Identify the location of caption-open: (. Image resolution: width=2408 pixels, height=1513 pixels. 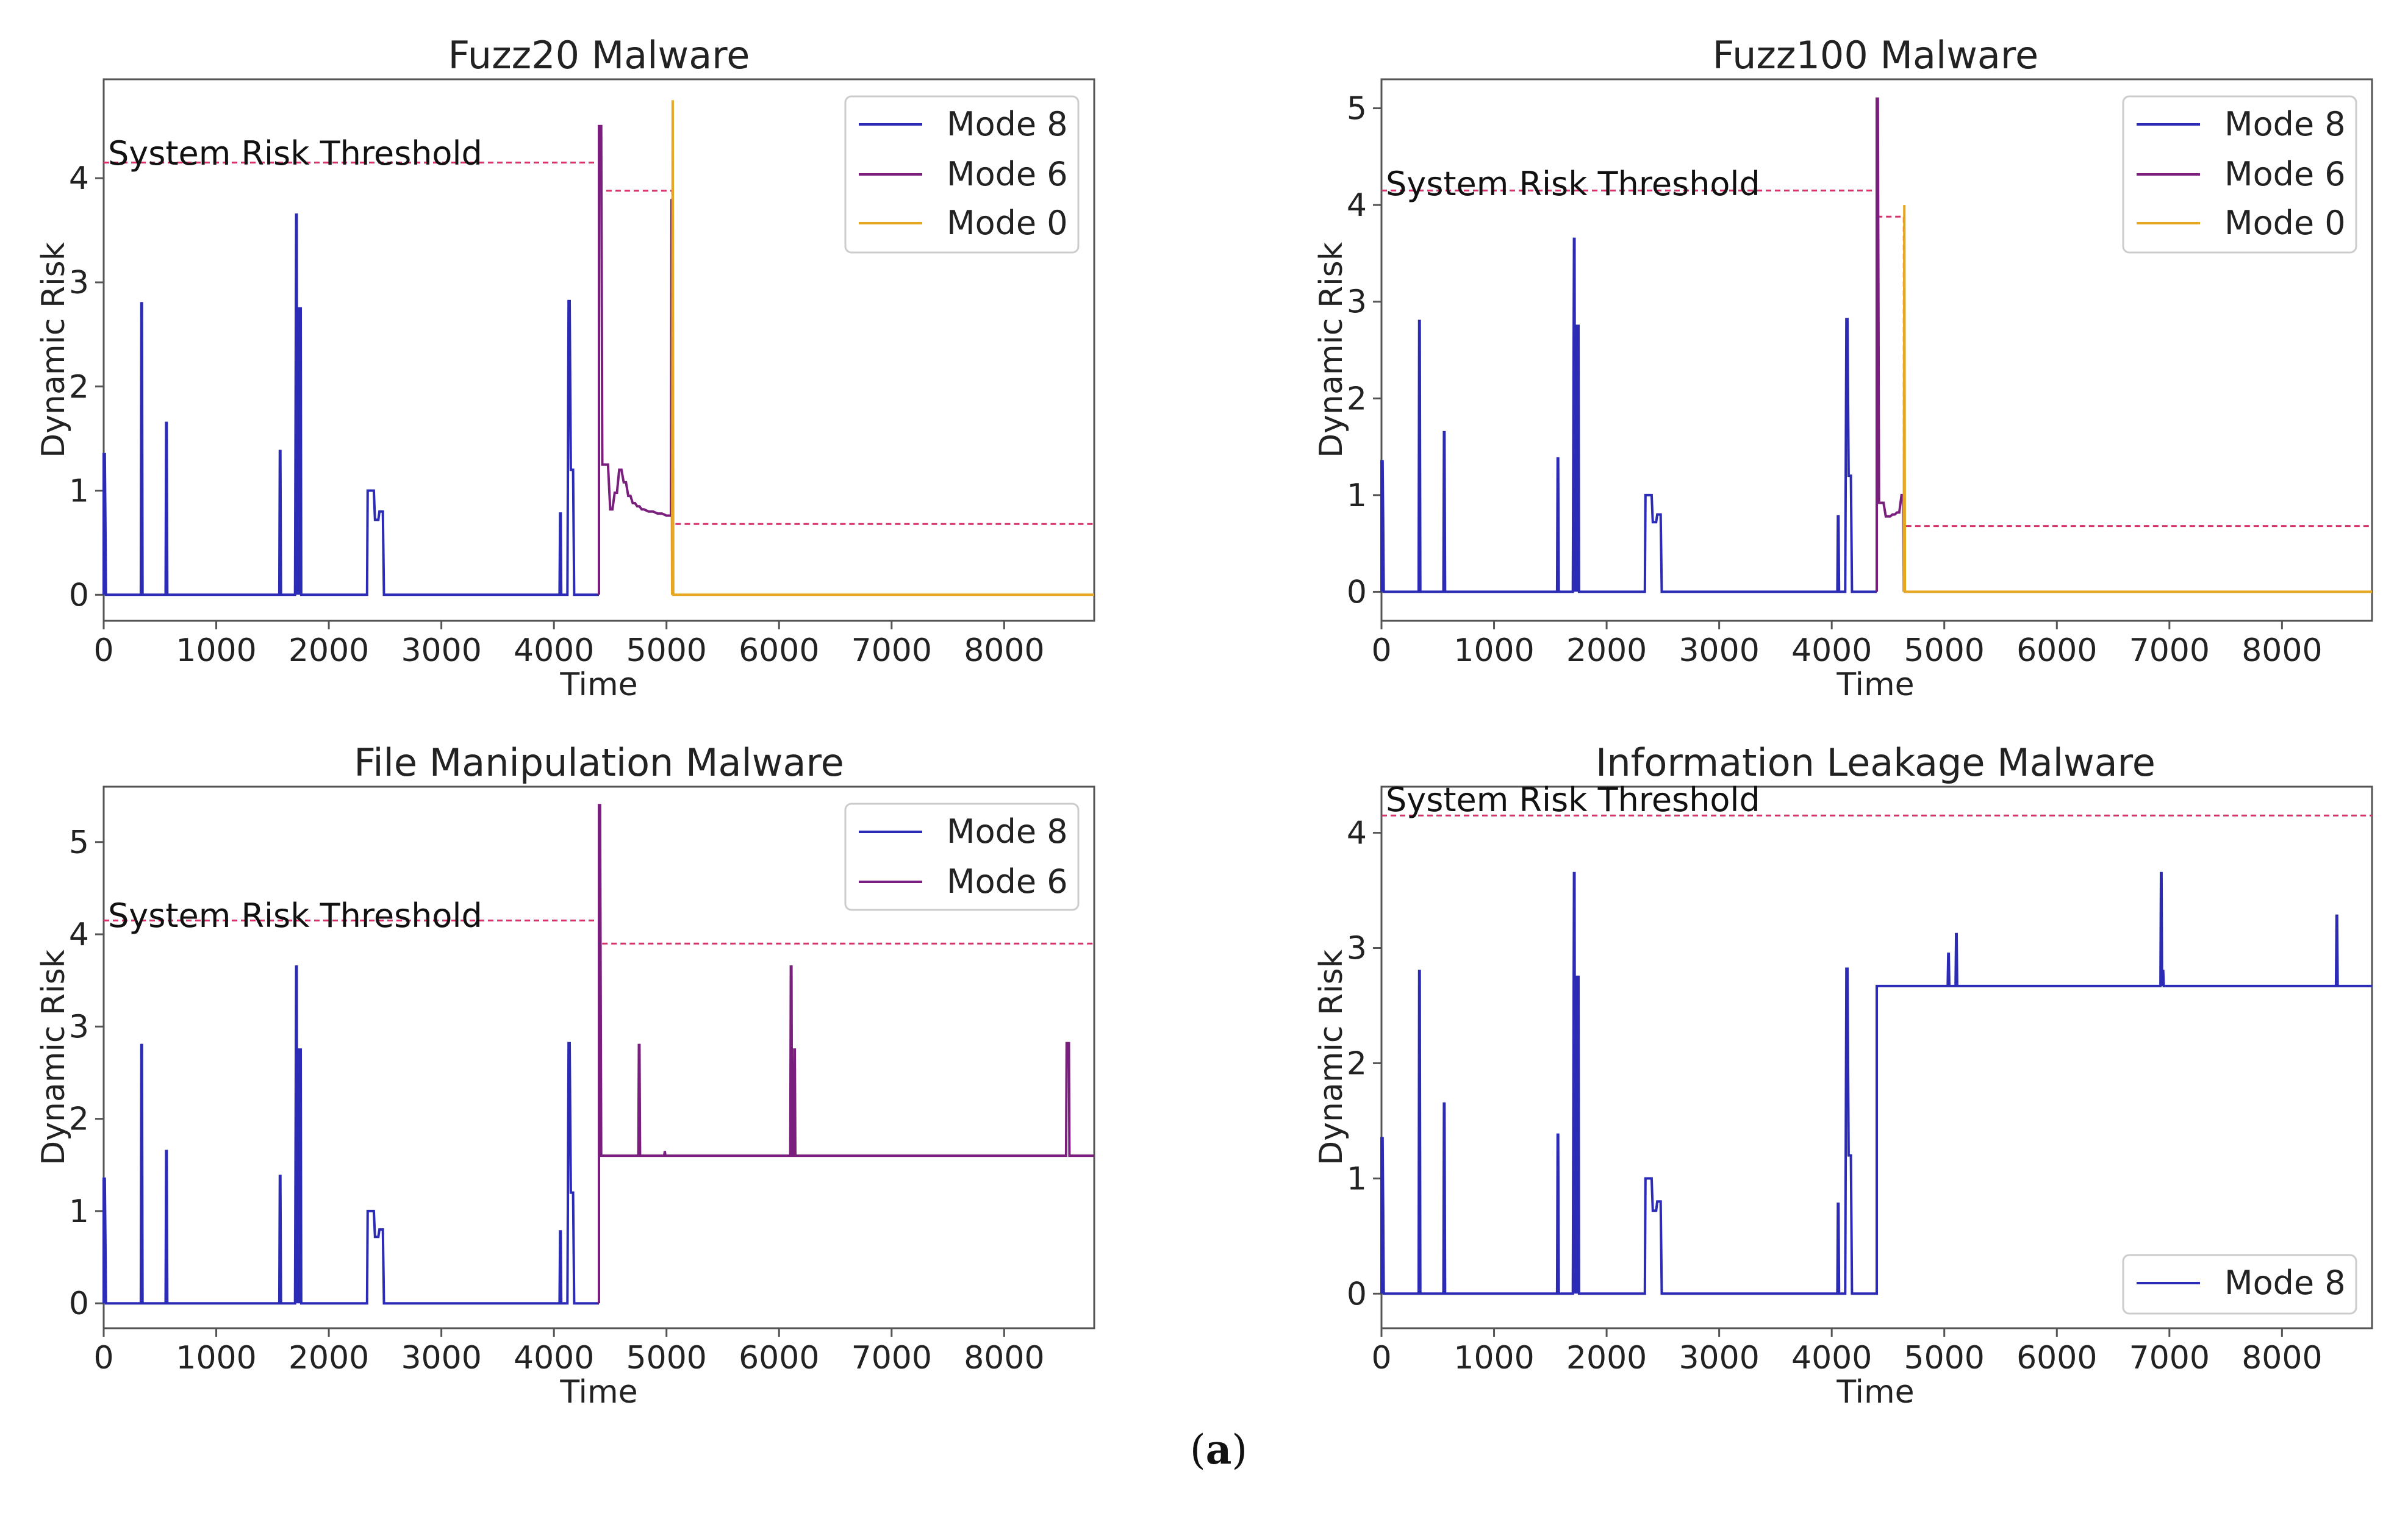
(1198, 1449).